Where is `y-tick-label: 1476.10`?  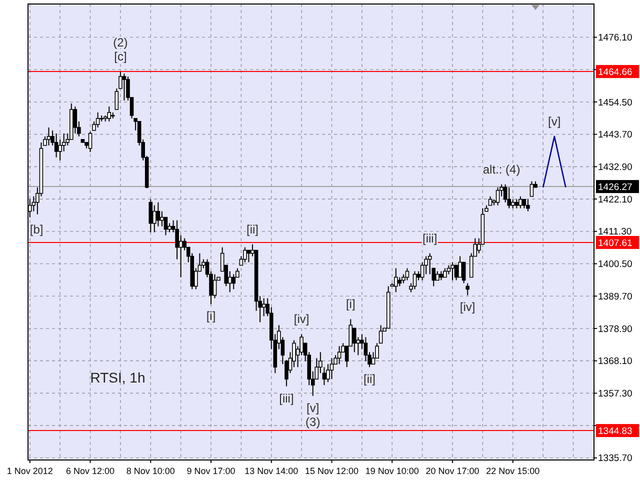 y-tick-label: 1476.10 is located at coordinates (615, 38).